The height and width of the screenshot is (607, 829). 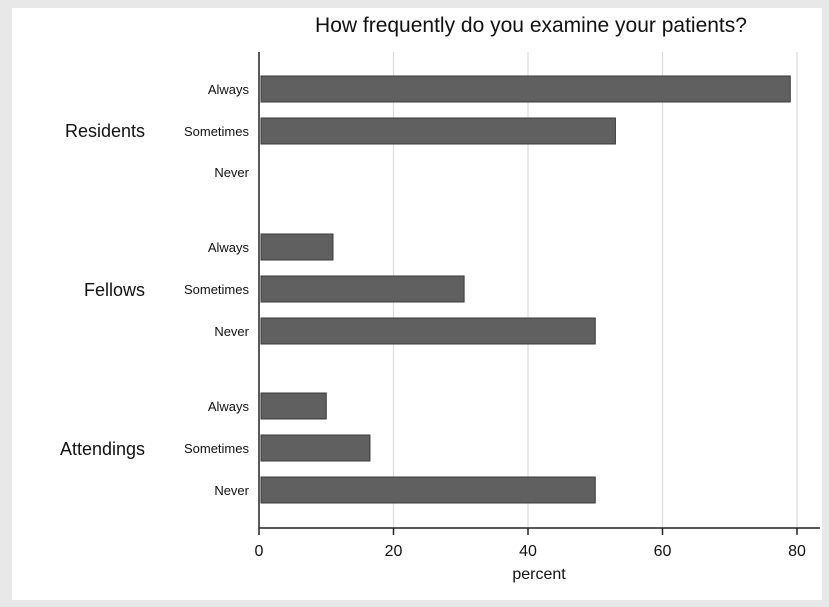 I want to click on group-label: Attendings, so click(x=102, y=449).